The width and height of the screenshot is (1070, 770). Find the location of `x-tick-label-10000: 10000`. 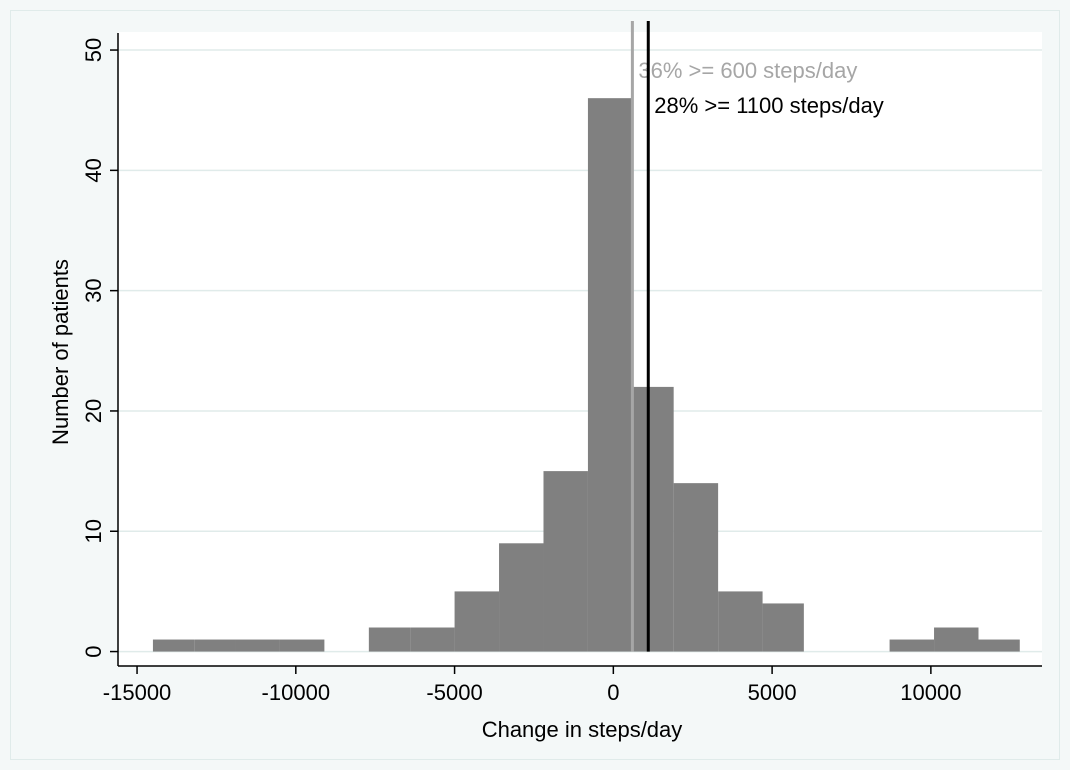

x-tick-label-10000: 10000 is located at coordinates (930, 692).